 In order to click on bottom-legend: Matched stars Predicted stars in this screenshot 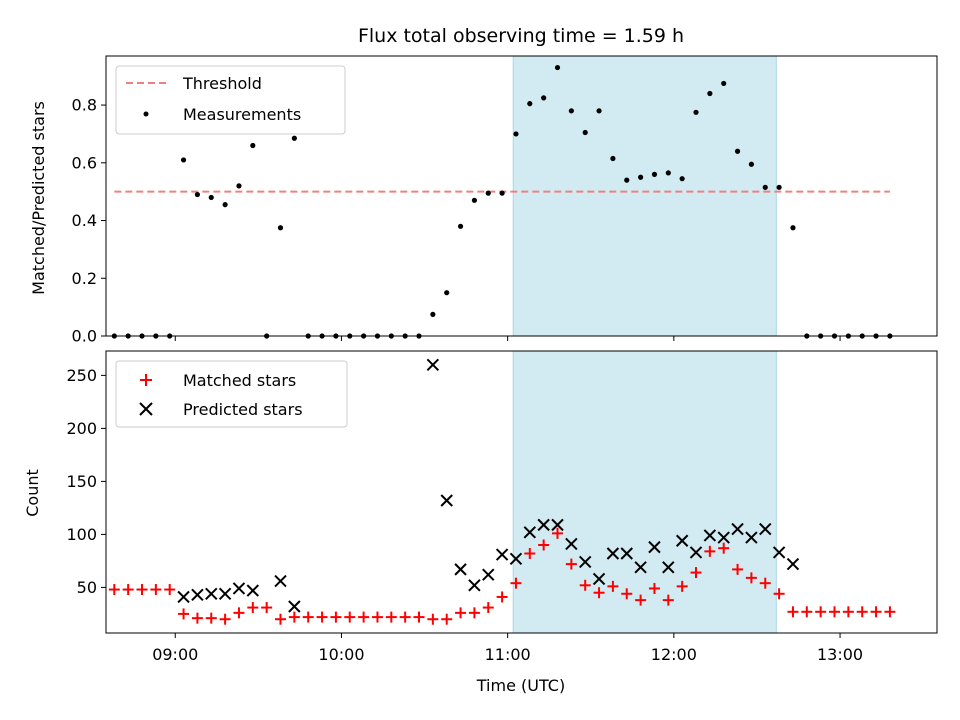, I will do `click(231, 394)`.